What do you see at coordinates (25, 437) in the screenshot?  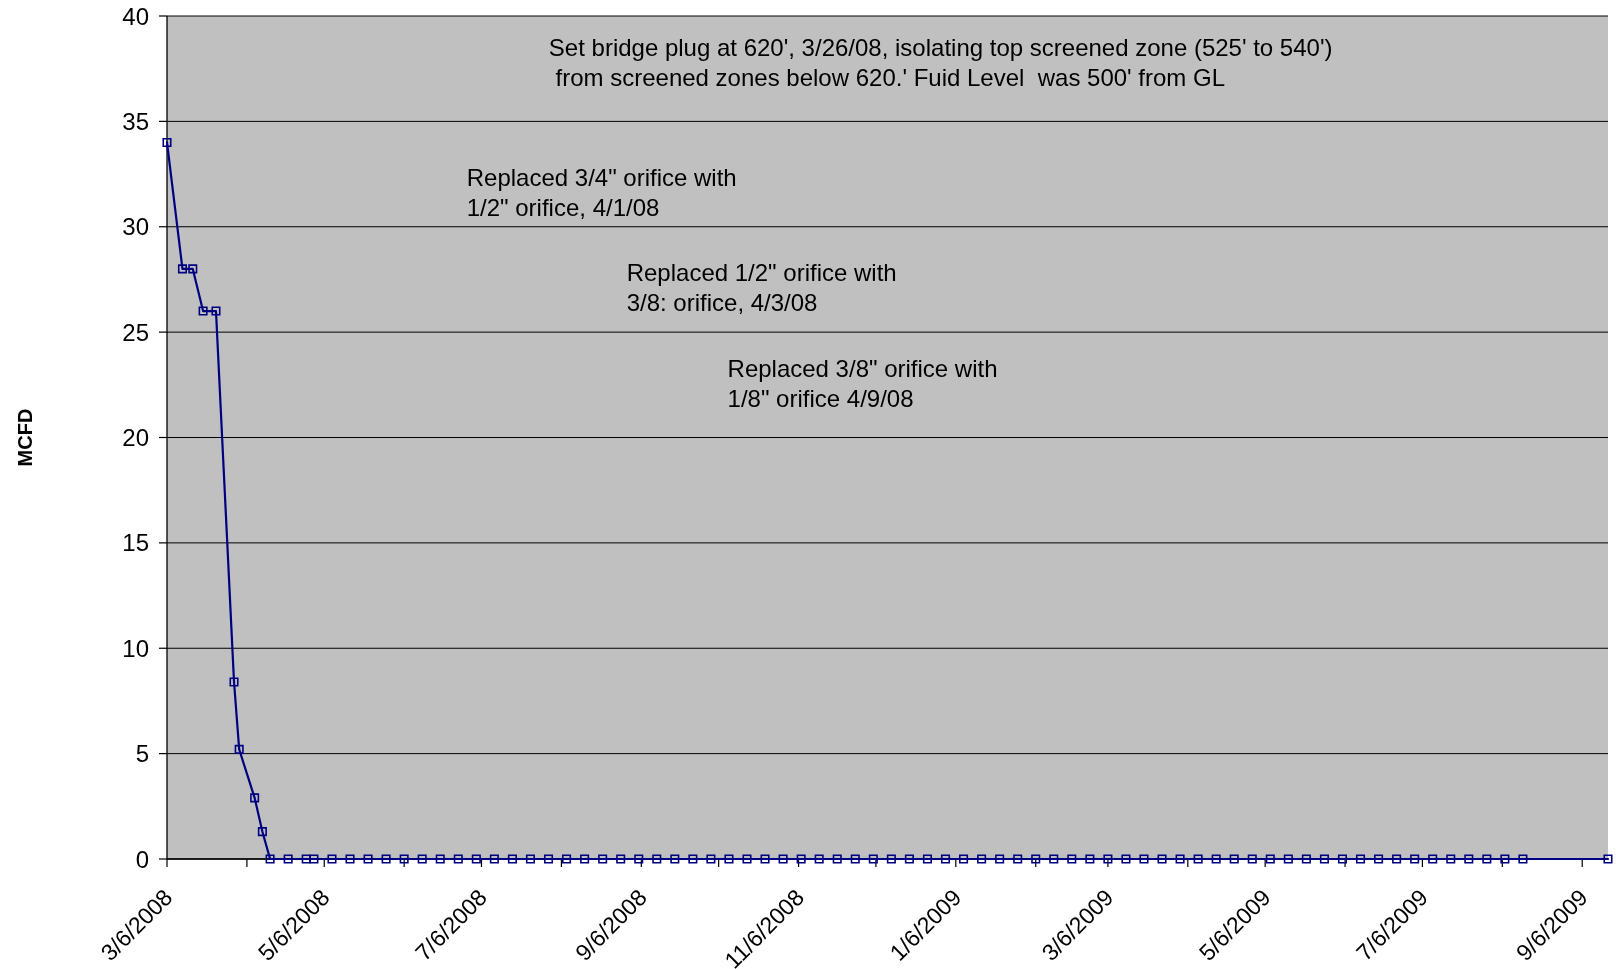 I see `y-axis-title: MCFD` at bounding box center [25, 437].